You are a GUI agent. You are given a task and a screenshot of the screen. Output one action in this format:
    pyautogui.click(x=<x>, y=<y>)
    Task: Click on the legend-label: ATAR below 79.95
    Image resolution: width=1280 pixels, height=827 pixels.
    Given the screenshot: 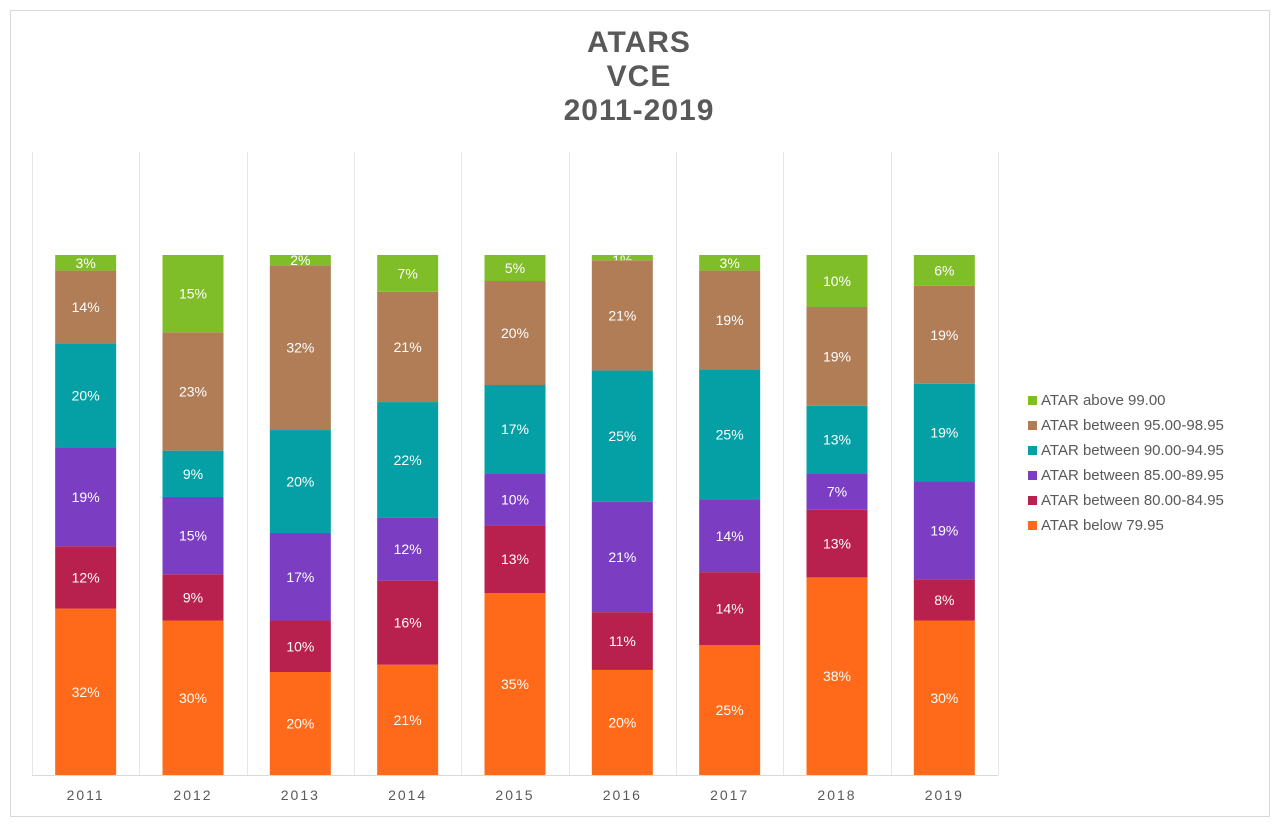 What is the action you would take?
    pyautogui.click(x=1102, y=525)
    